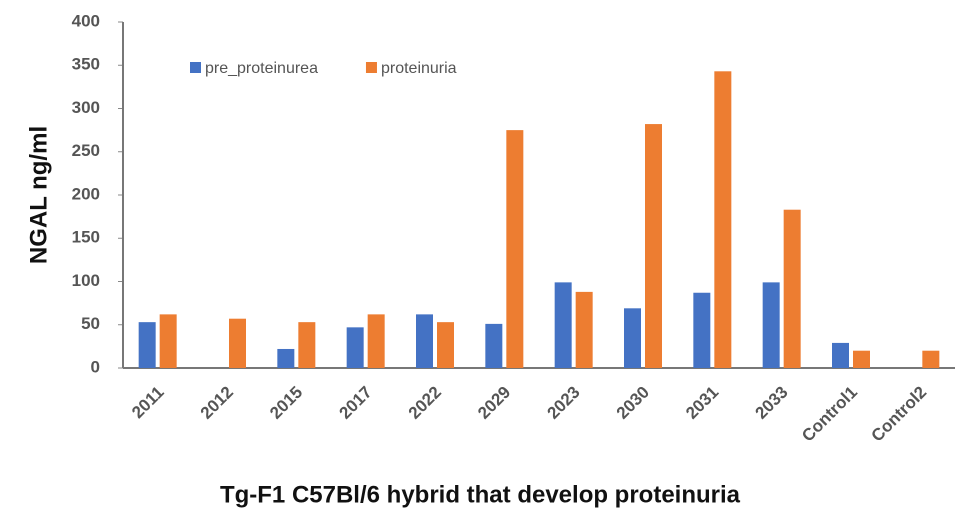 The height and width of the screenshot is (514, 958). I want to click on y-tick-label: 400, so click(86, 20).